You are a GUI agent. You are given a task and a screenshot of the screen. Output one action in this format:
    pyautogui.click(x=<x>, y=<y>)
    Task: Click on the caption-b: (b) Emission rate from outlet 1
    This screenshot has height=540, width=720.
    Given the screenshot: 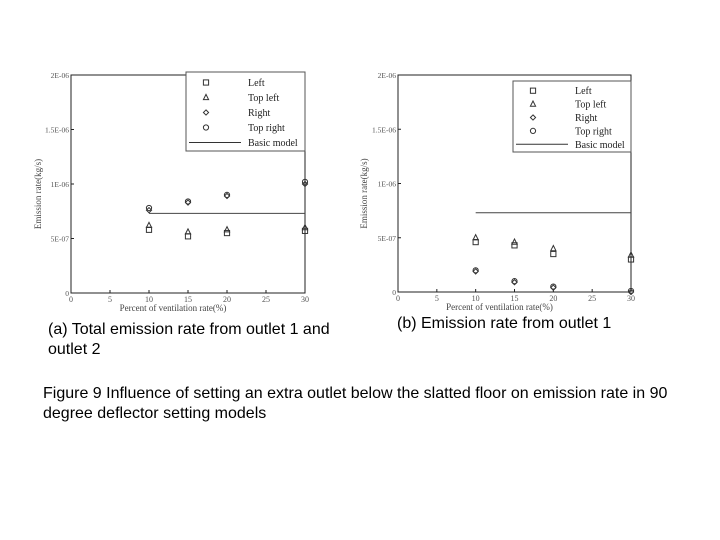 What is the action you would take?
    pyautogui.click(x=504, y=323)
    